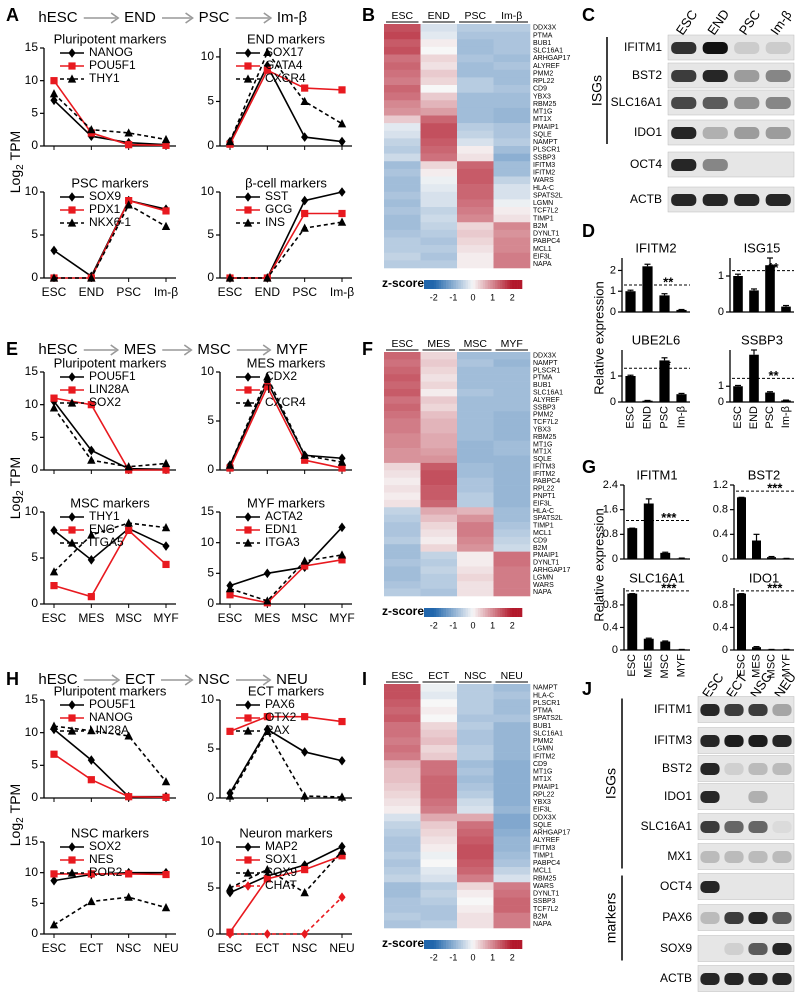 The height and width of the screenshot is (993, 800). Describe the element at coordinates (673, 709) in the screenshot. I see `protein-label: IFITM1` at that location.